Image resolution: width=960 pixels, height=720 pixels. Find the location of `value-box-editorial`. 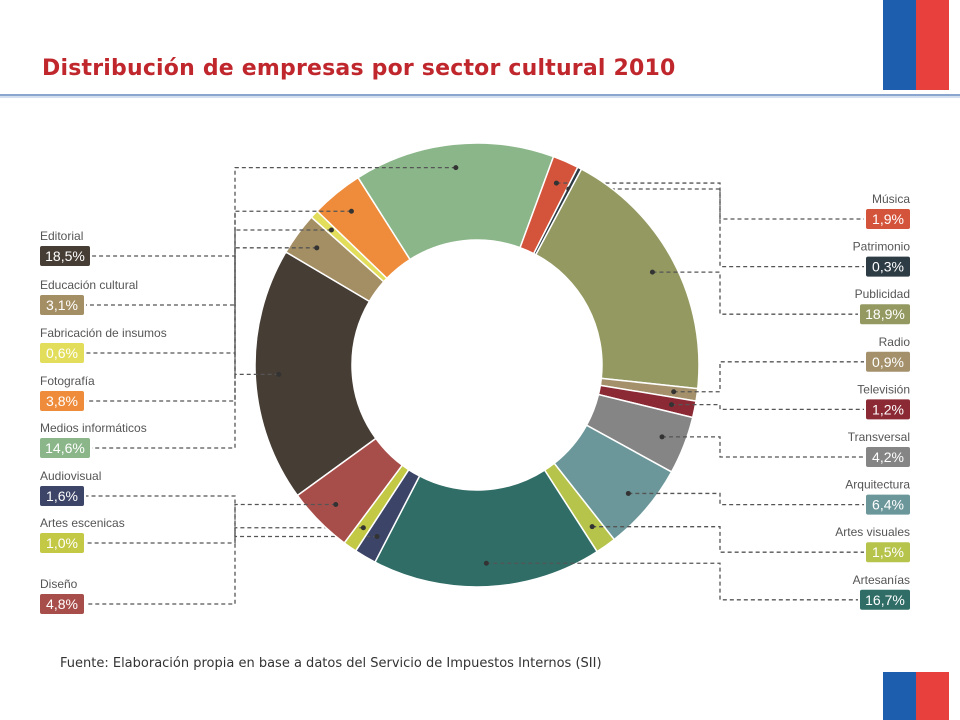

value-box-editorial is located at coordinates (65, 256).